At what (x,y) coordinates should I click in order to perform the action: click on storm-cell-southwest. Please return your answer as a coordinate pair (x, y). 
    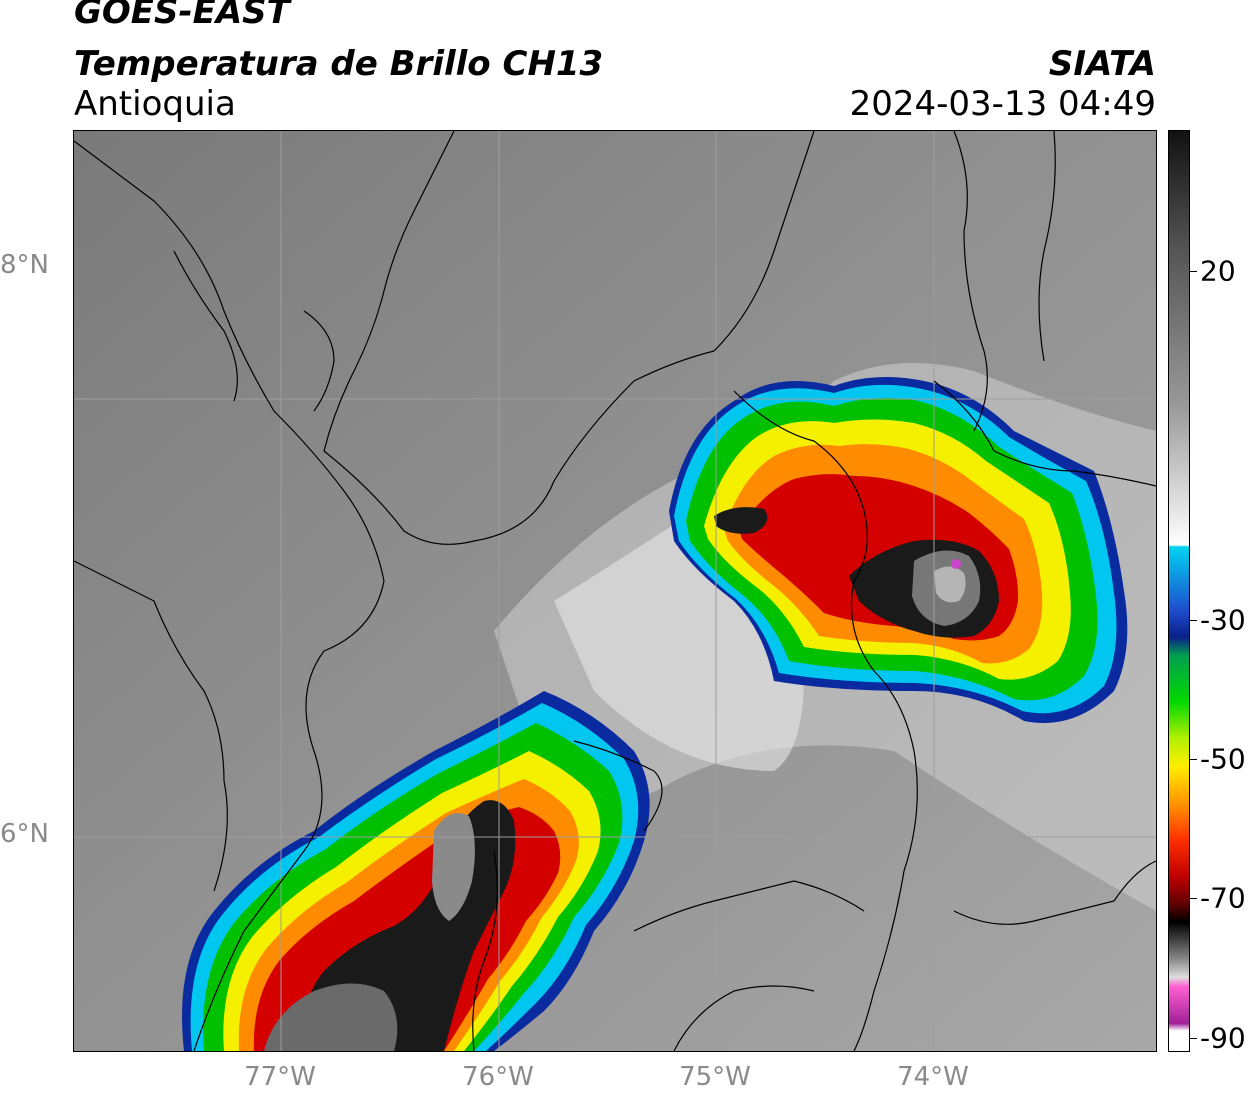
    Looking at the image, I should click on (416, 871).